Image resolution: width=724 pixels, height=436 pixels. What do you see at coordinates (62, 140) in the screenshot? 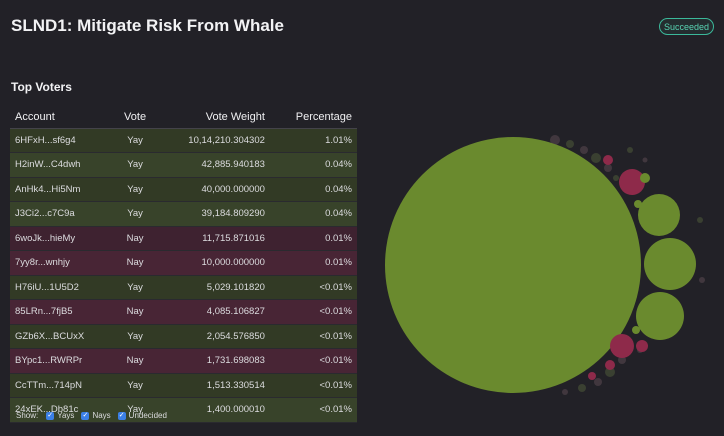
I see `cell-account: 6HFxH...sf6g4` at bounding box center [62, 140].